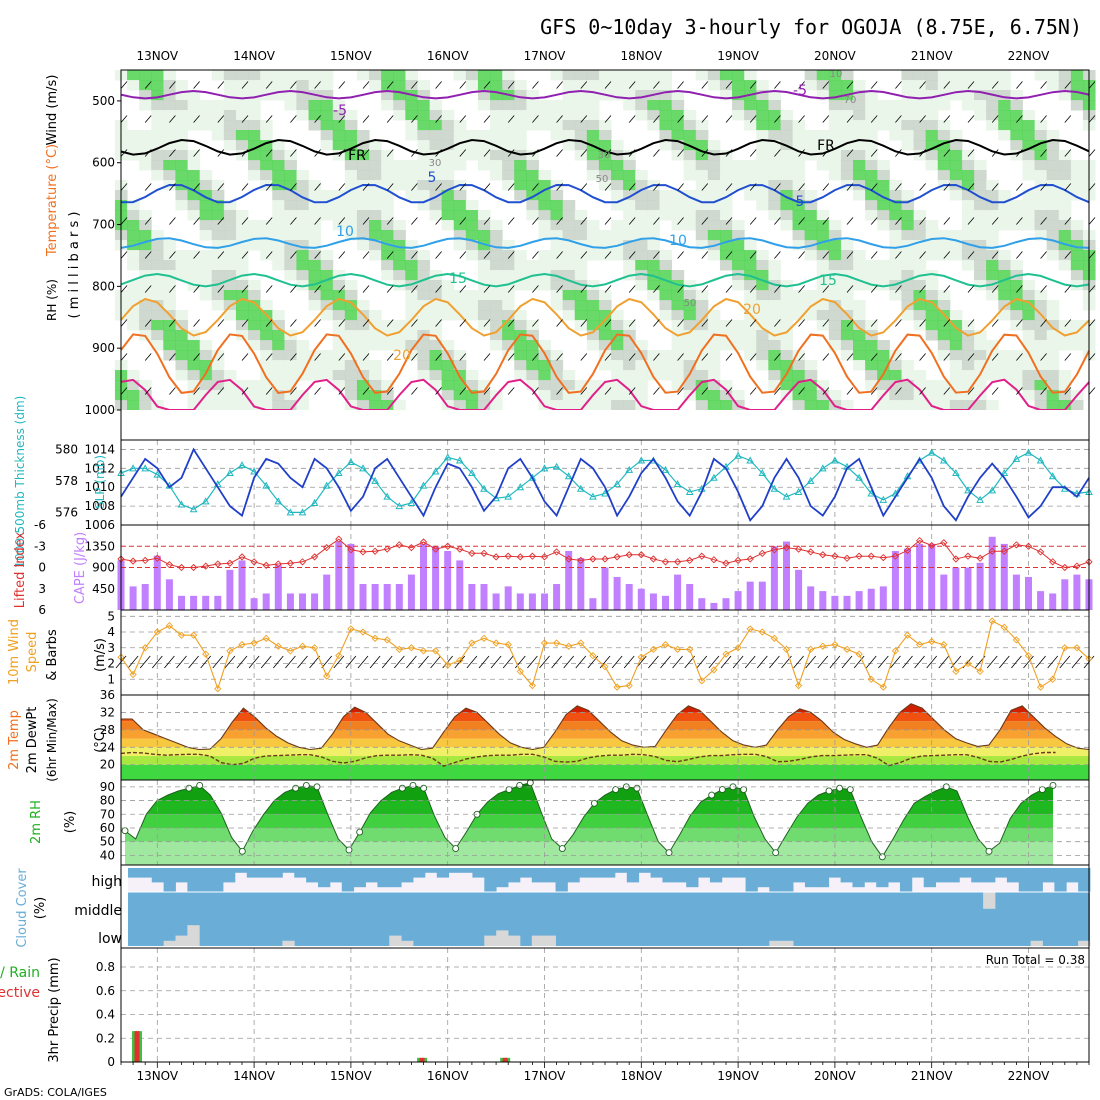 The image size is (1100, 1100). I want to click on x-tick-label-top: 14NOV, so click(254, 56).